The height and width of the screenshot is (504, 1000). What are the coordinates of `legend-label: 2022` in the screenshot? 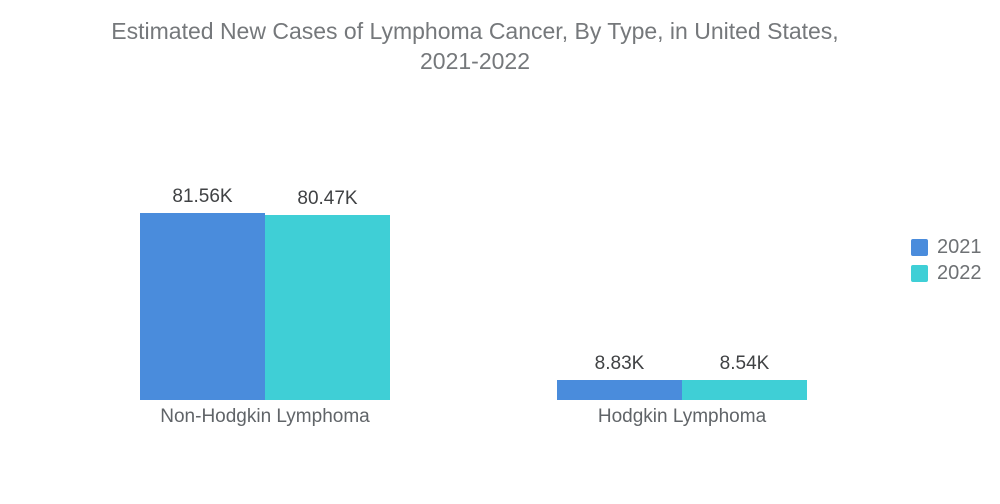 It's located at (959, 273).